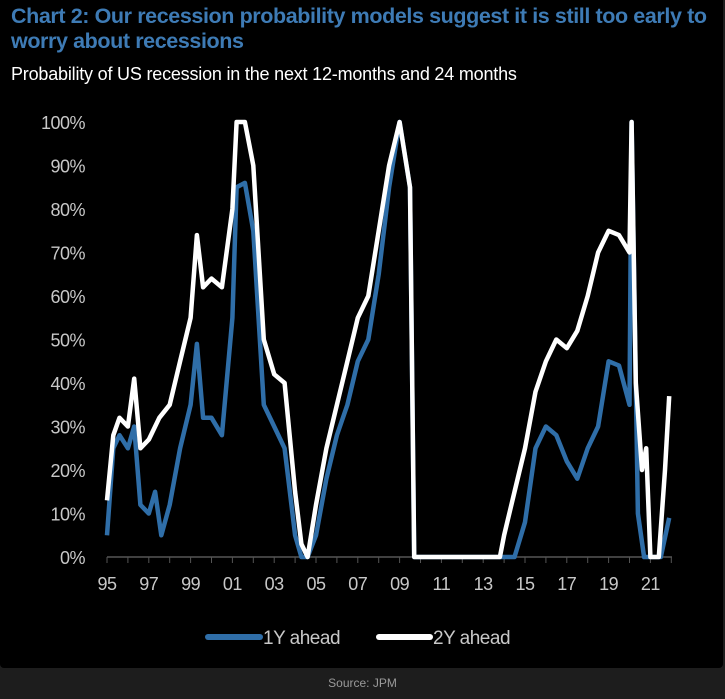 This screenshot has width=725, height=699. I want to click on y-tick-label: 30%, so click(67, 428).